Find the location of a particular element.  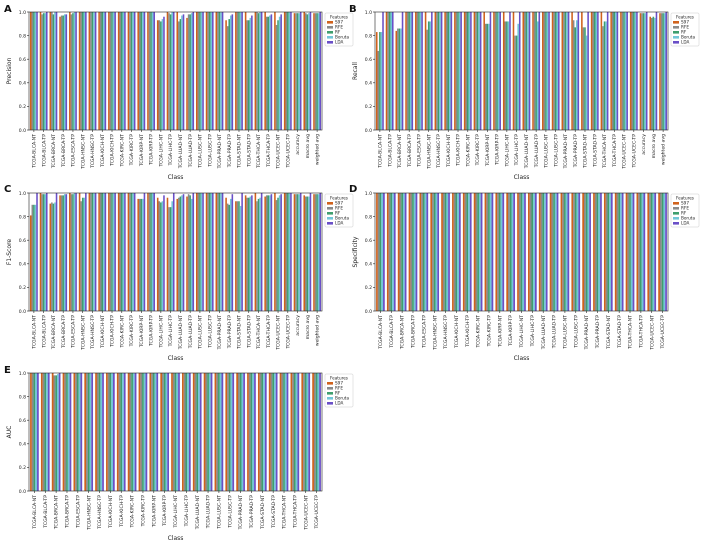

x-tick-label: TCGA-KICH-NT is located at coordinates (103, 151).